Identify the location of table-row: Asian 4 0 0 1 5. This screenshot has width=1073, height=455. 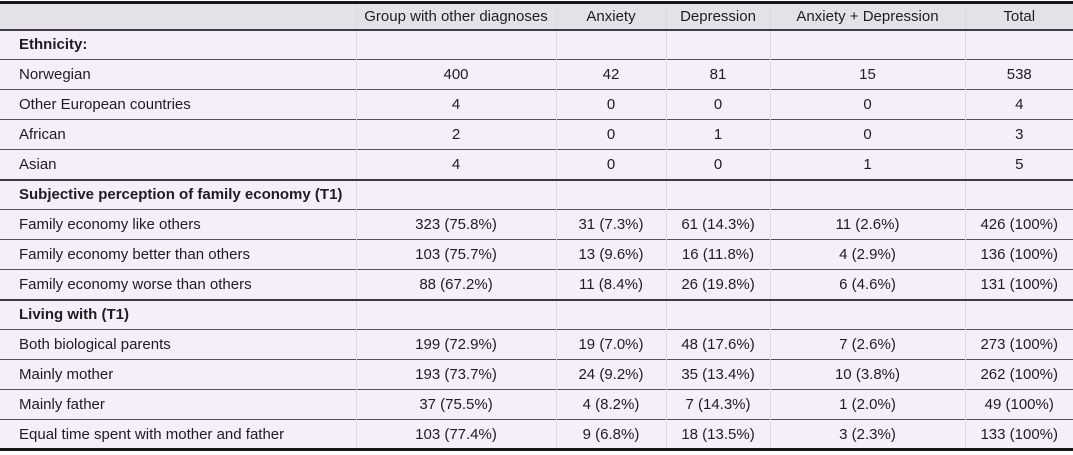
(536, 164).